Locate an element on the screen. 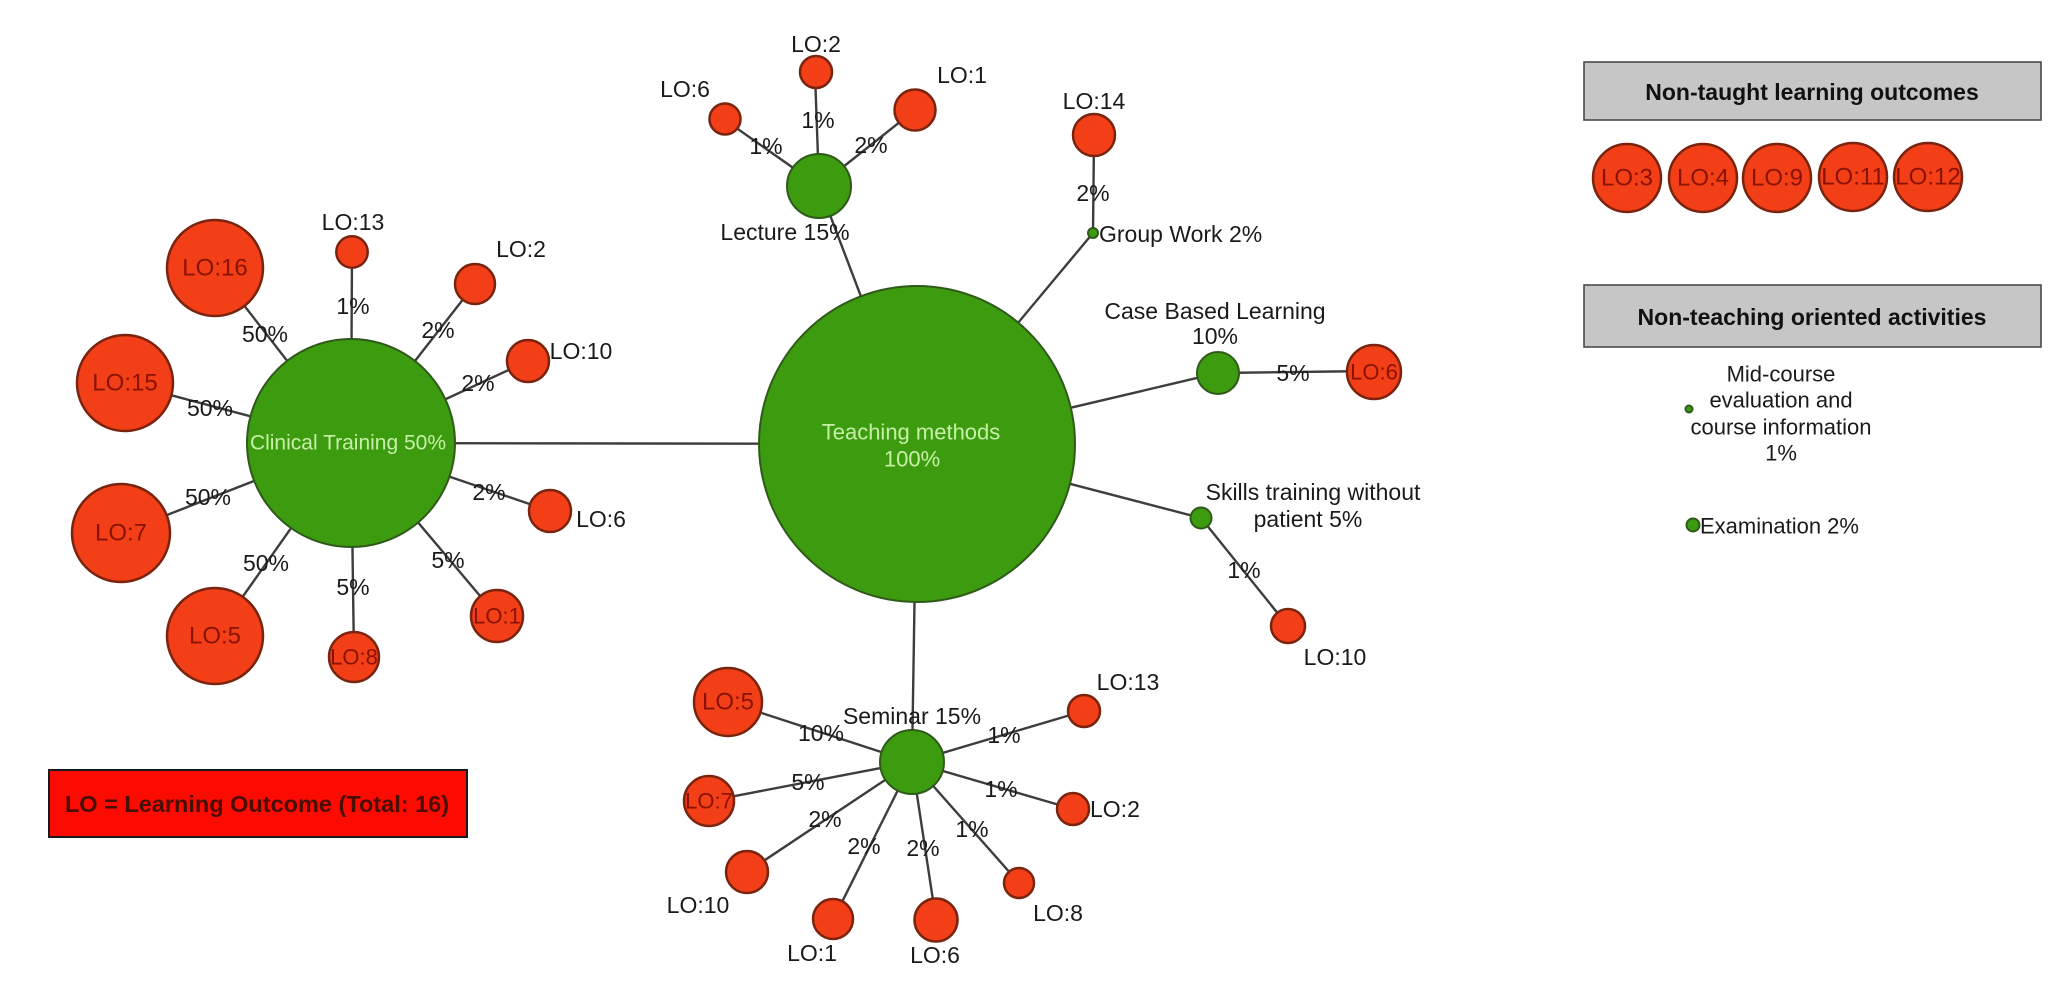  svg-text: LO:3 is located at coordinates (1627, 178).